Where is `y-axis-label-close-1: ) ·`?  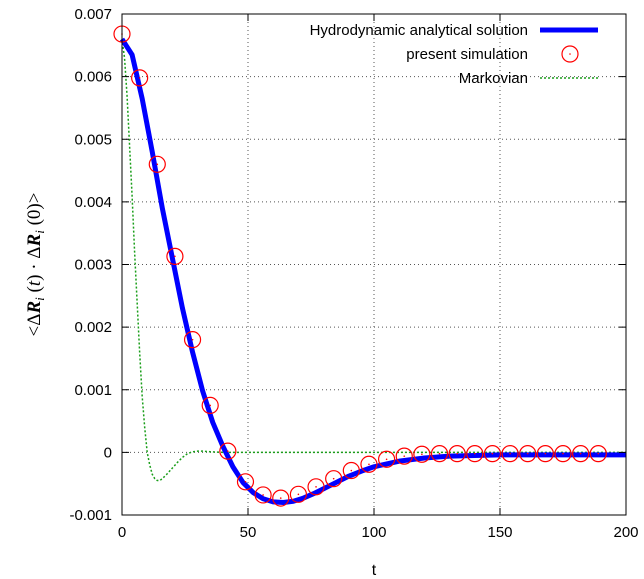
y-axis-label-close-1: ) · is located at coordinates (34, 270).